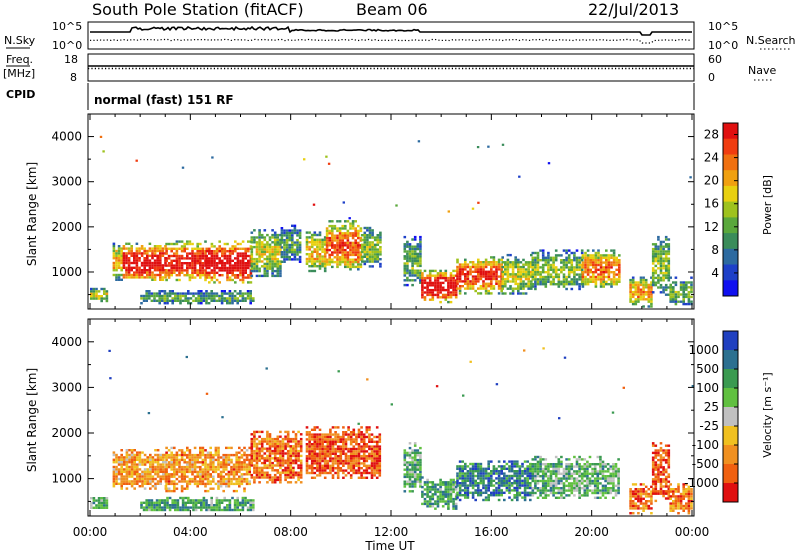  I want to click on y-tick-label: 2000, so click(66, 227).